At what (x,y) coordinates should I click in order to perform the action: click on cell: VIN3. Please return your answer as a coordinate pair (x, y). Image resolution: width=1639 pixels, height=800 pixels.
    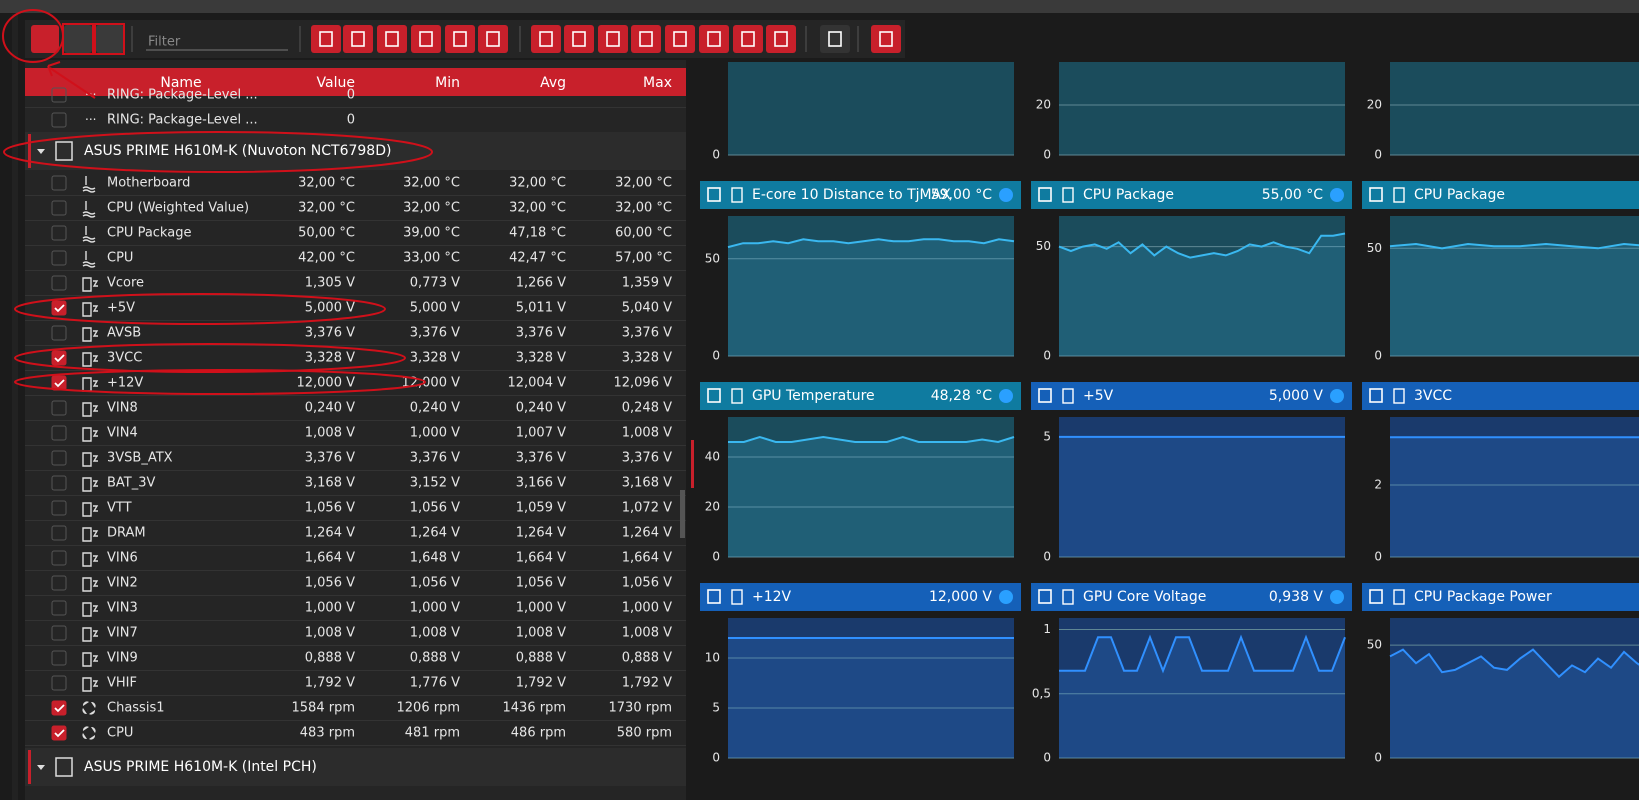
    Looking at the image, I should click on (122, 608).